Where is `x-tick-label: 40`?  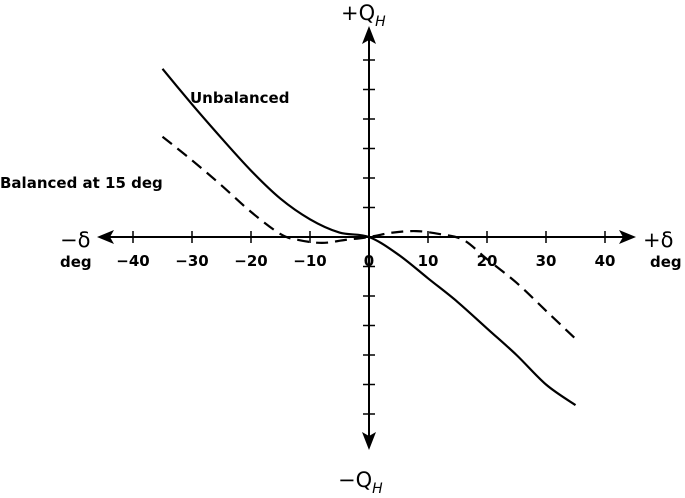
x-tick-label: 40 is located at coordinates (605, 261).